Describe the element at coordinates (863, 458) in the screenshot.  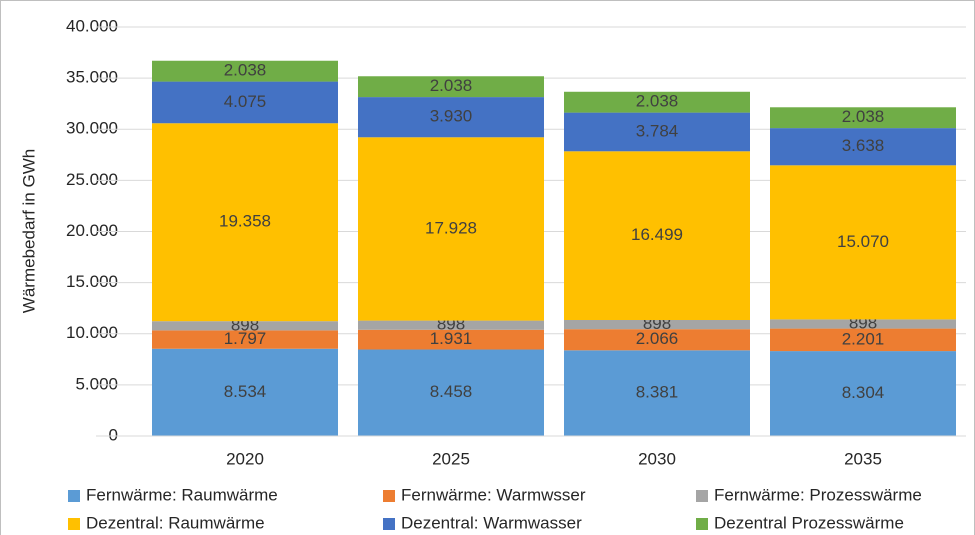
I see `x-tick-label: 2035` at that location.